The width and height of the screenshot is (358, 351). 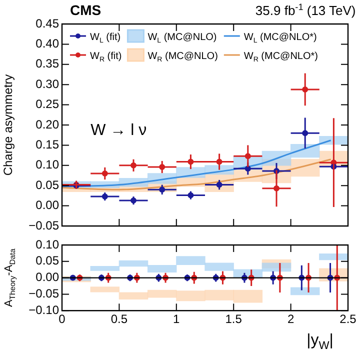 What do you see at coordinates (48, 83) in the screenshot?
I see `y-tick-label: 0.30` at bounding box center [48, 83].